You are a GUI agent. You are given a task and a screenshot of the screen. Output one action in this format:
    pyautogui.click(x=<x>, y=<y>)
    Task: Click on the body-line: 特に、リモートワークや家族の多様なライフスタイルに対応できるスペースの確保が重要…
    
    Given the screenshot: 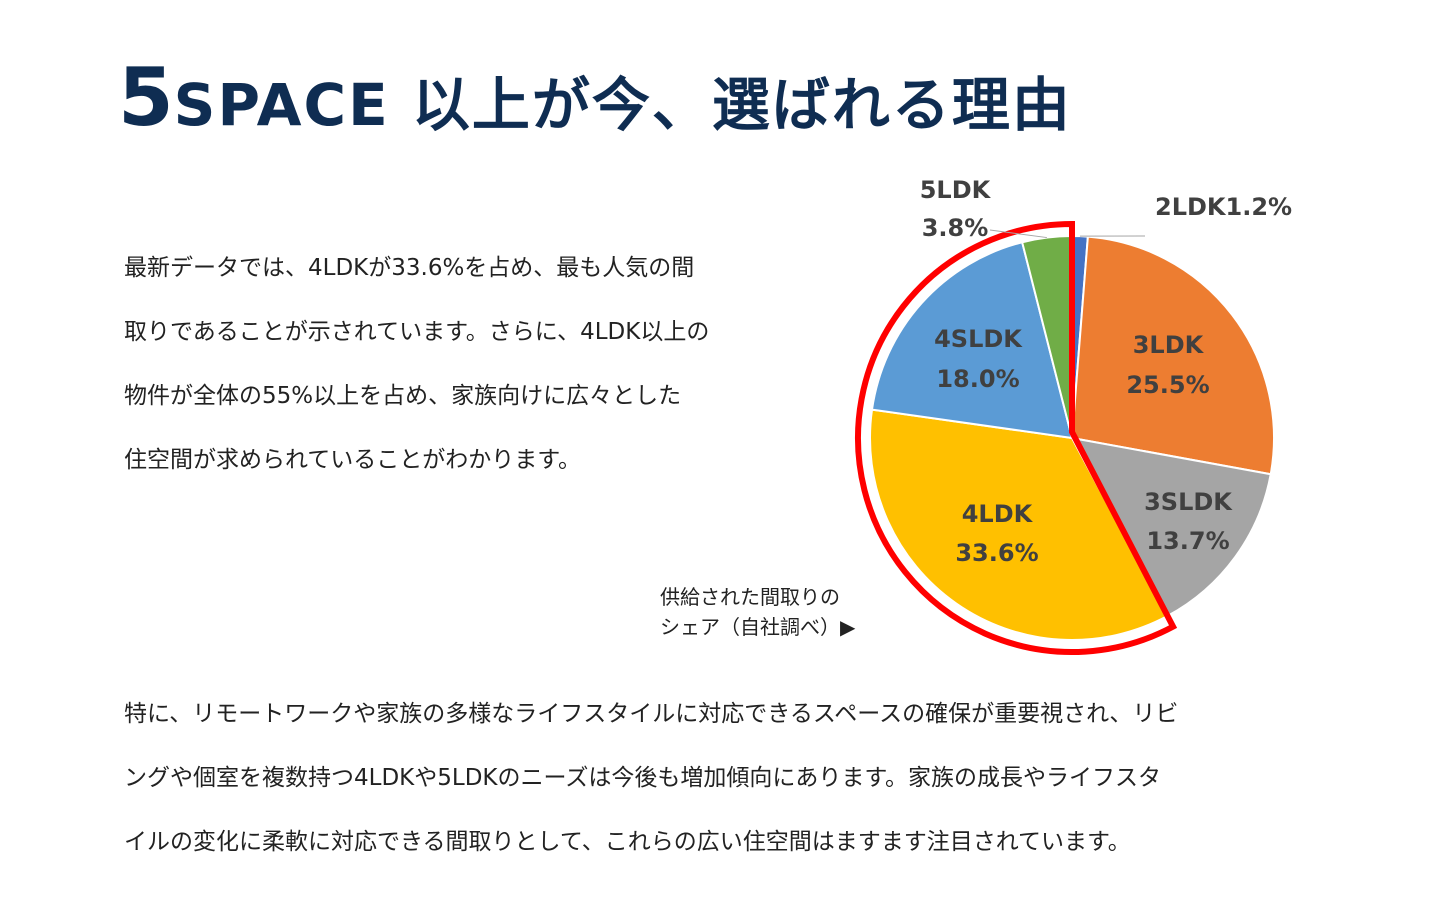 What is the action you would take?
    pyautogui.click(x=651, y=714)
    